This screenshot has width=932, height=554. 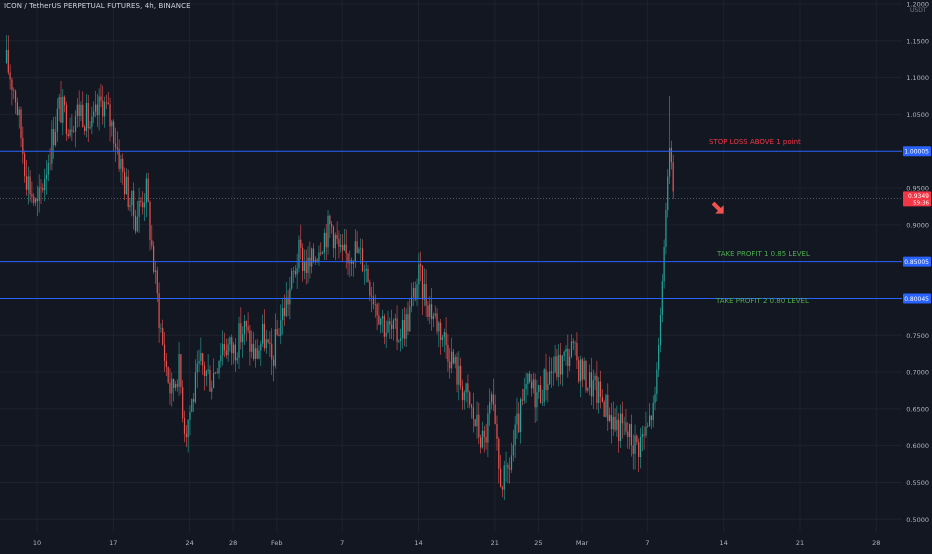 What do you see at coordinates (917, 225) in the screenshot?
I see `y-tick-label: 0.9000` at bounding box center [917, 225].